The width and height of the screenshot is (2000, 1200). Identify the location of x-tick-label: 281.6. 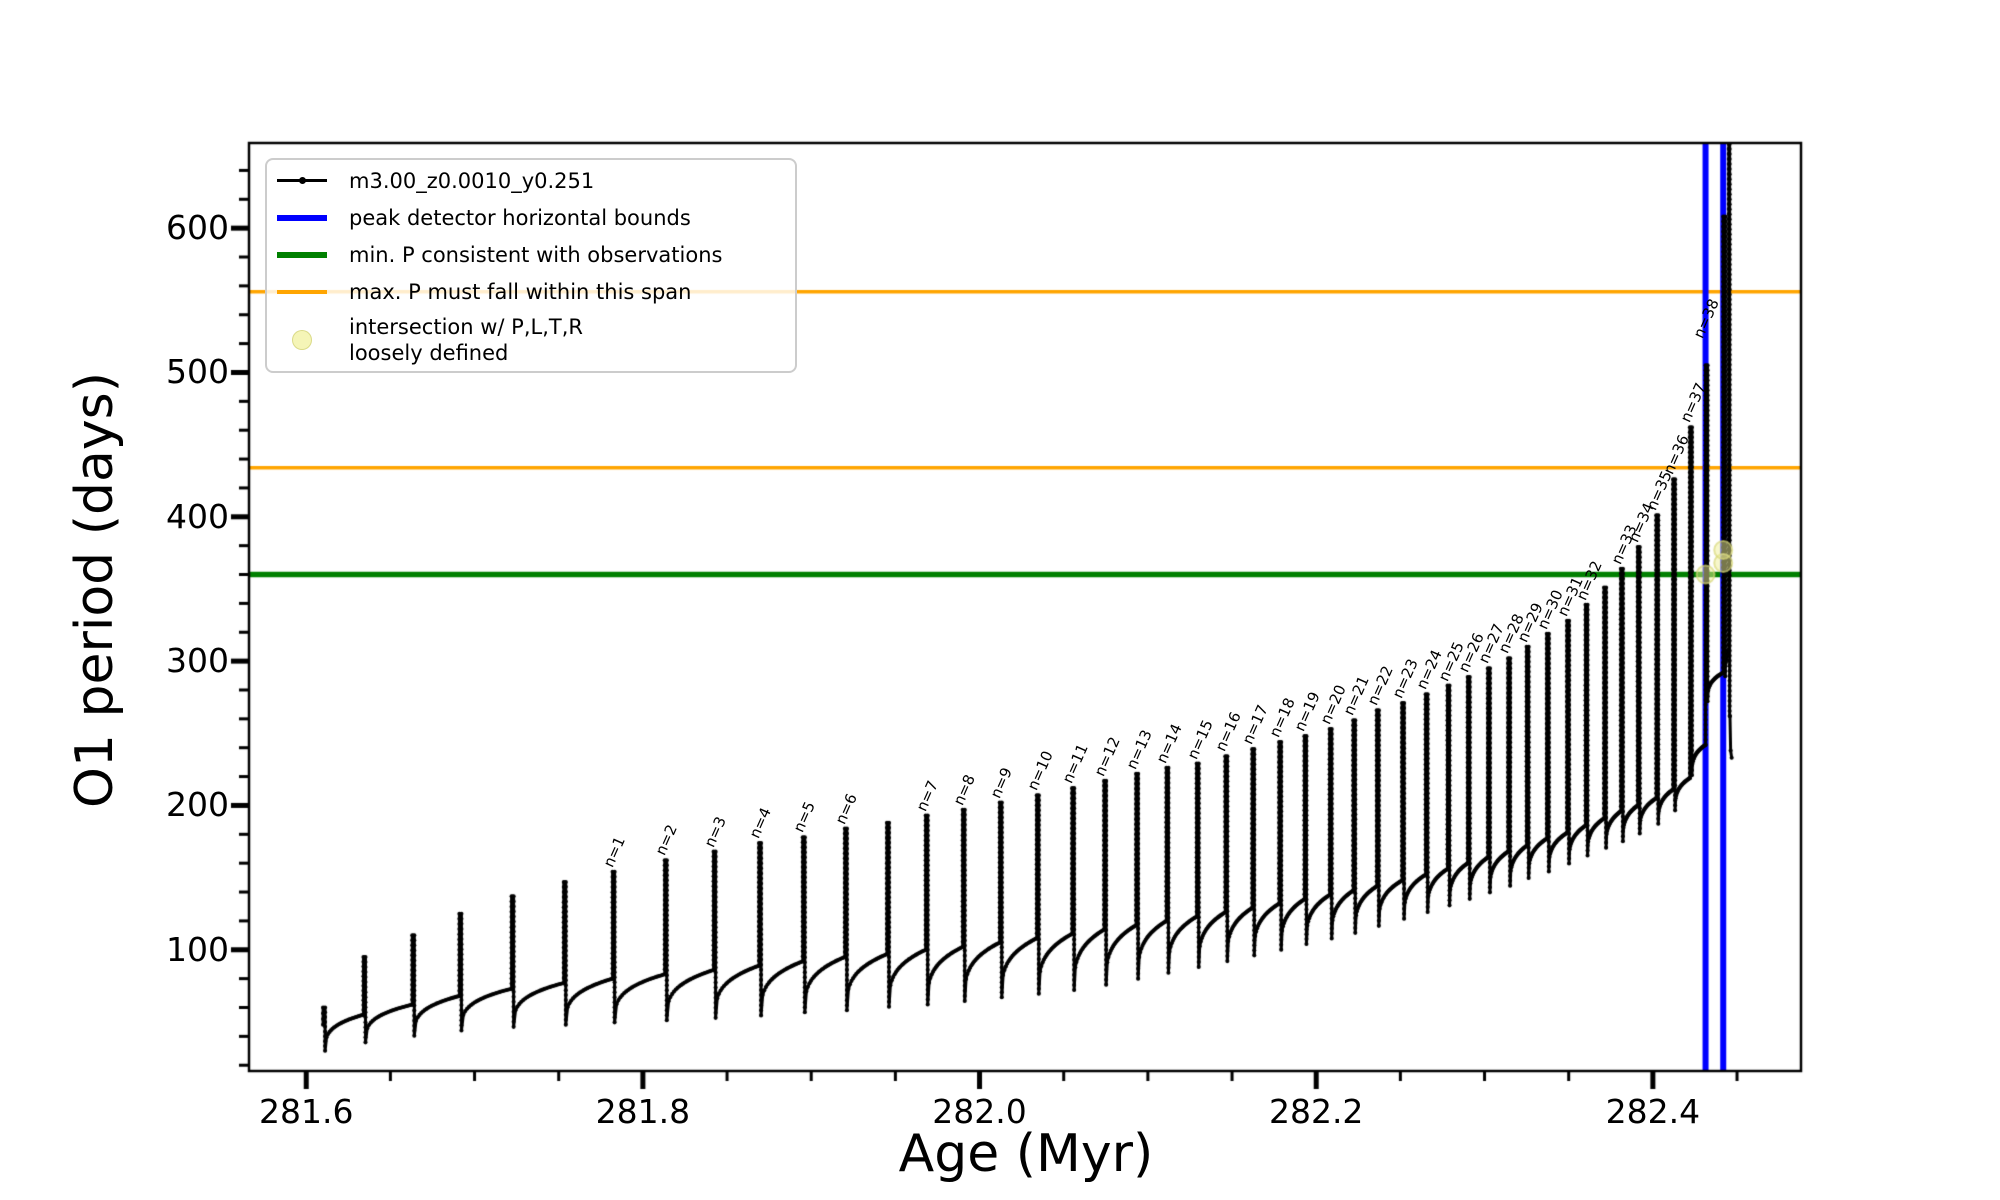
(306, 1111).